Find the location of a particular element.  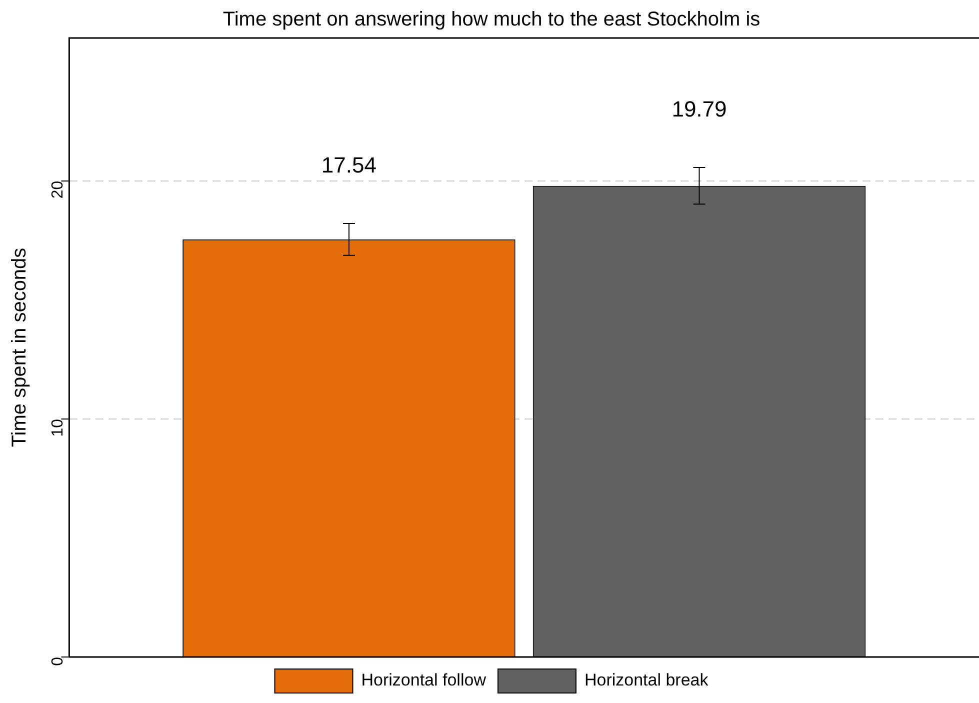

data-label: 19.79 is located at coordinates (699, 109).